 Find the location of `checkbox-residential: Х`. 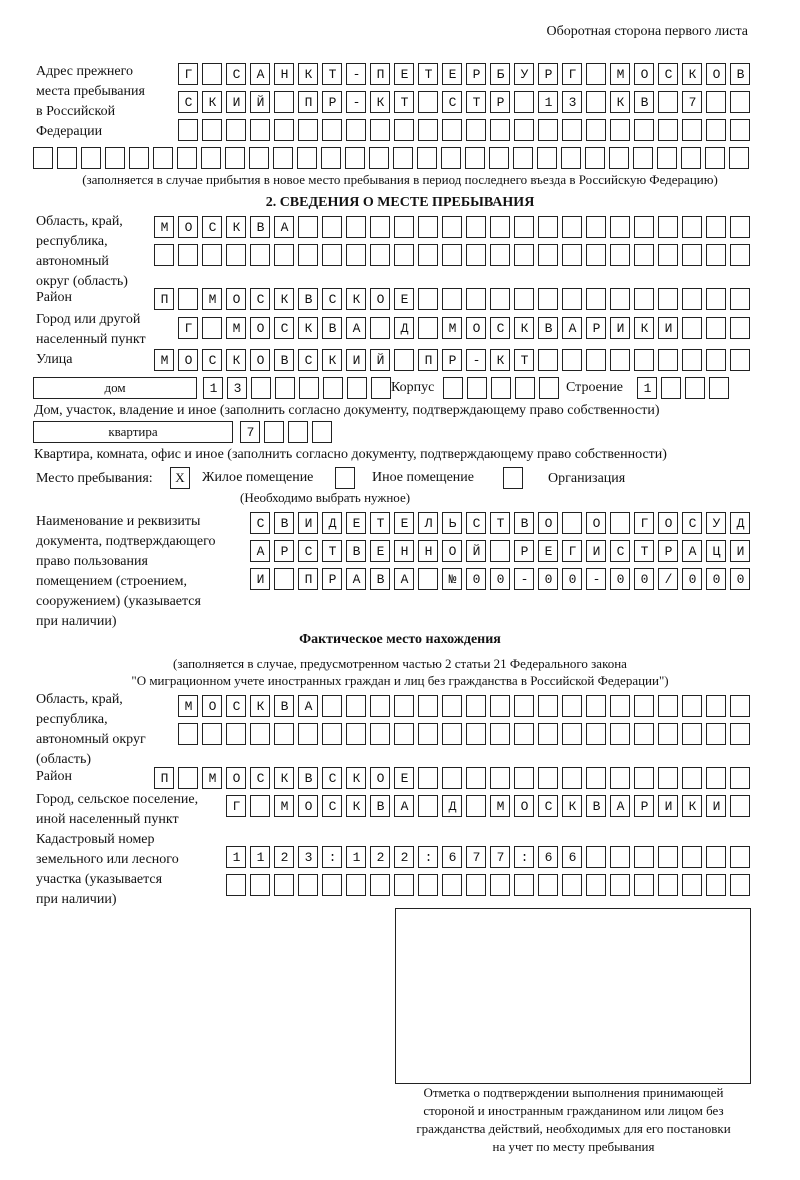

checkbox-residential: Х is located at coordinates (180, 478).